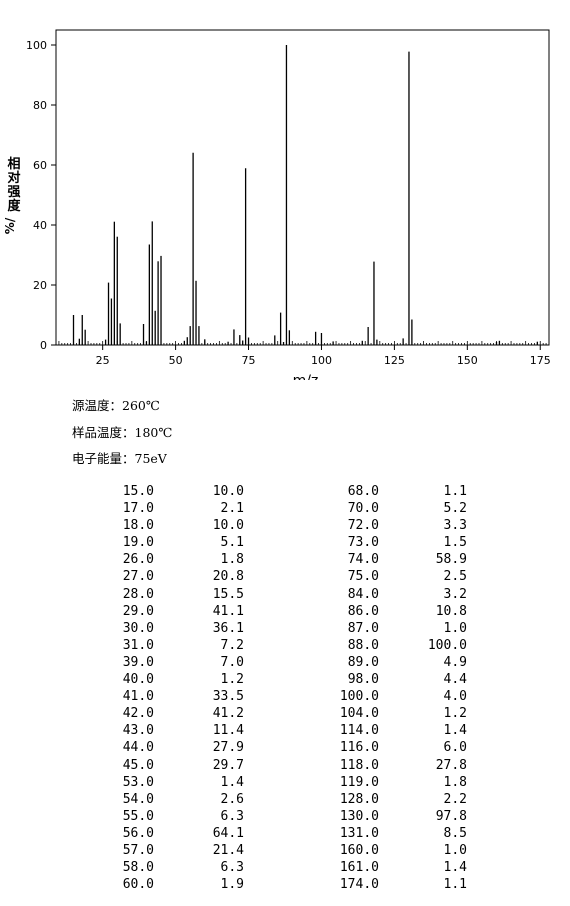  I want to click on peak-table-row: 74.0 58.9, so click(396, 559).